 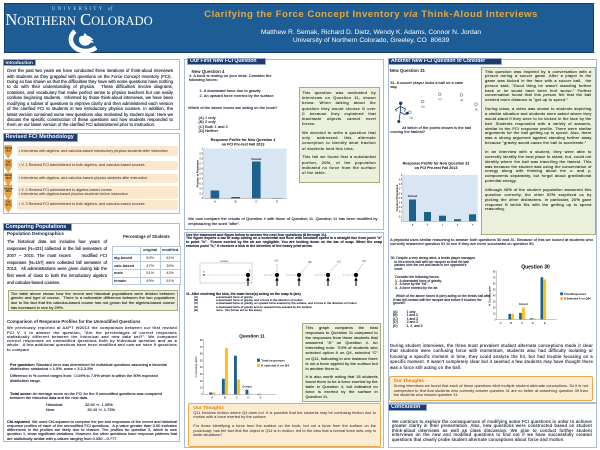 What do you see at coordinates (365, 261) in the screenshot?
I see `svg-text: (D)` at bounding box center [365, 261].